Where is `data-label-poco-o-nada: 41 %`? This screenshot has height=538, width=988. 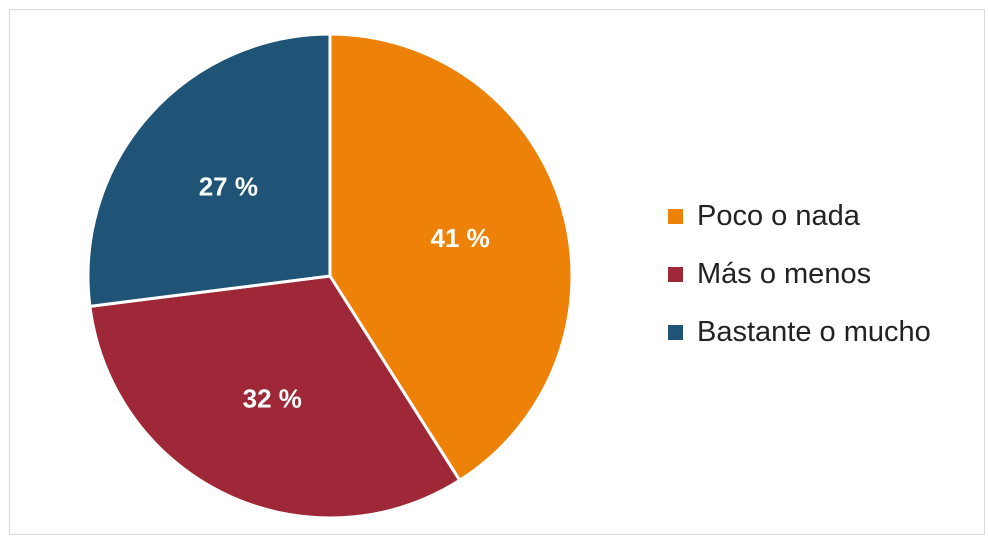
data-label-poco-o-nada: 41 % is located at coordinates (460, 238).